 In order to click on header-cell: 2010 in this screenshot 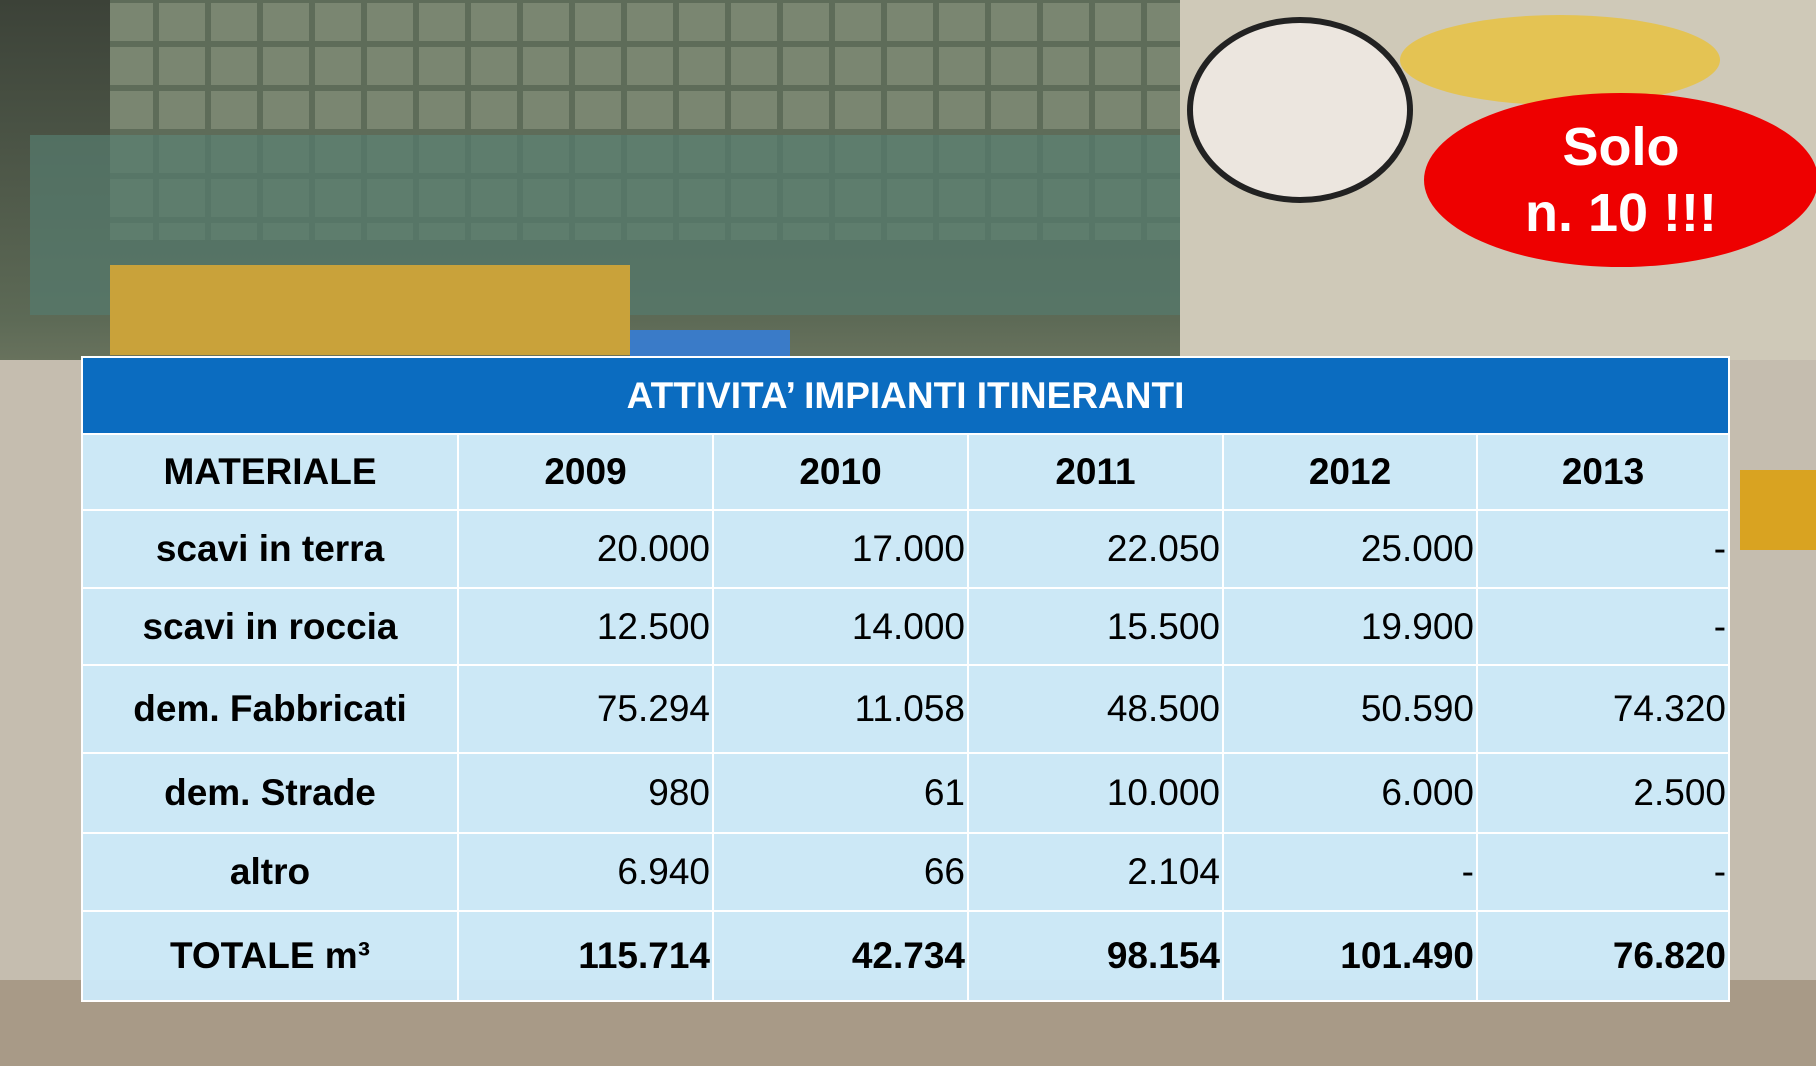, I will do `click(840, 472)`.